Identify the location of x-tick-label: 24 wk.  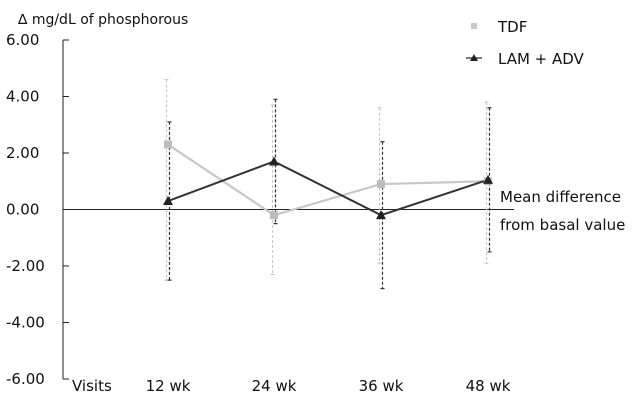
(274, 386).